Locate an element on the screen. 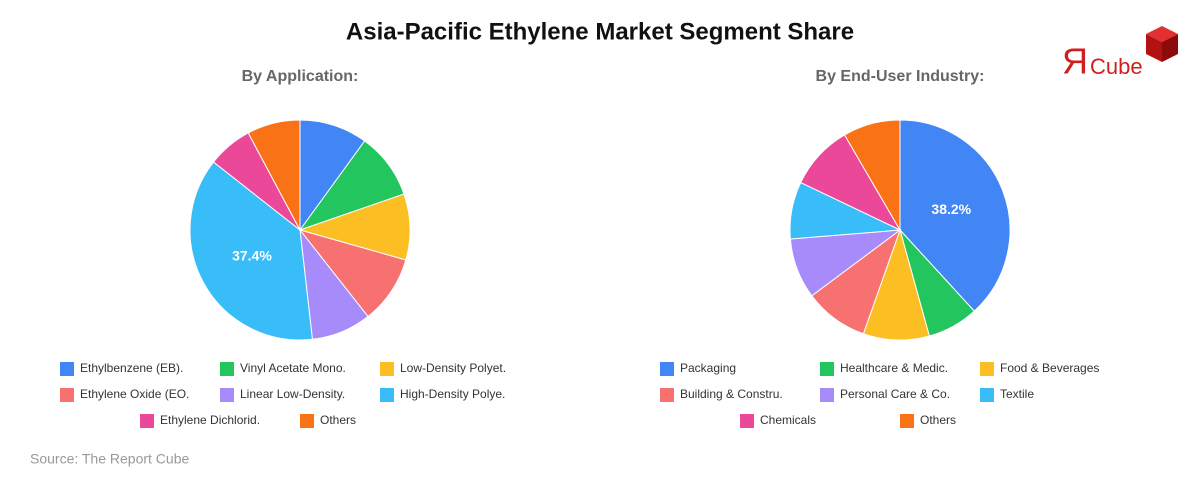  legend-label: Vinyl Acetate Mono. is located at coordinates (293, 368).